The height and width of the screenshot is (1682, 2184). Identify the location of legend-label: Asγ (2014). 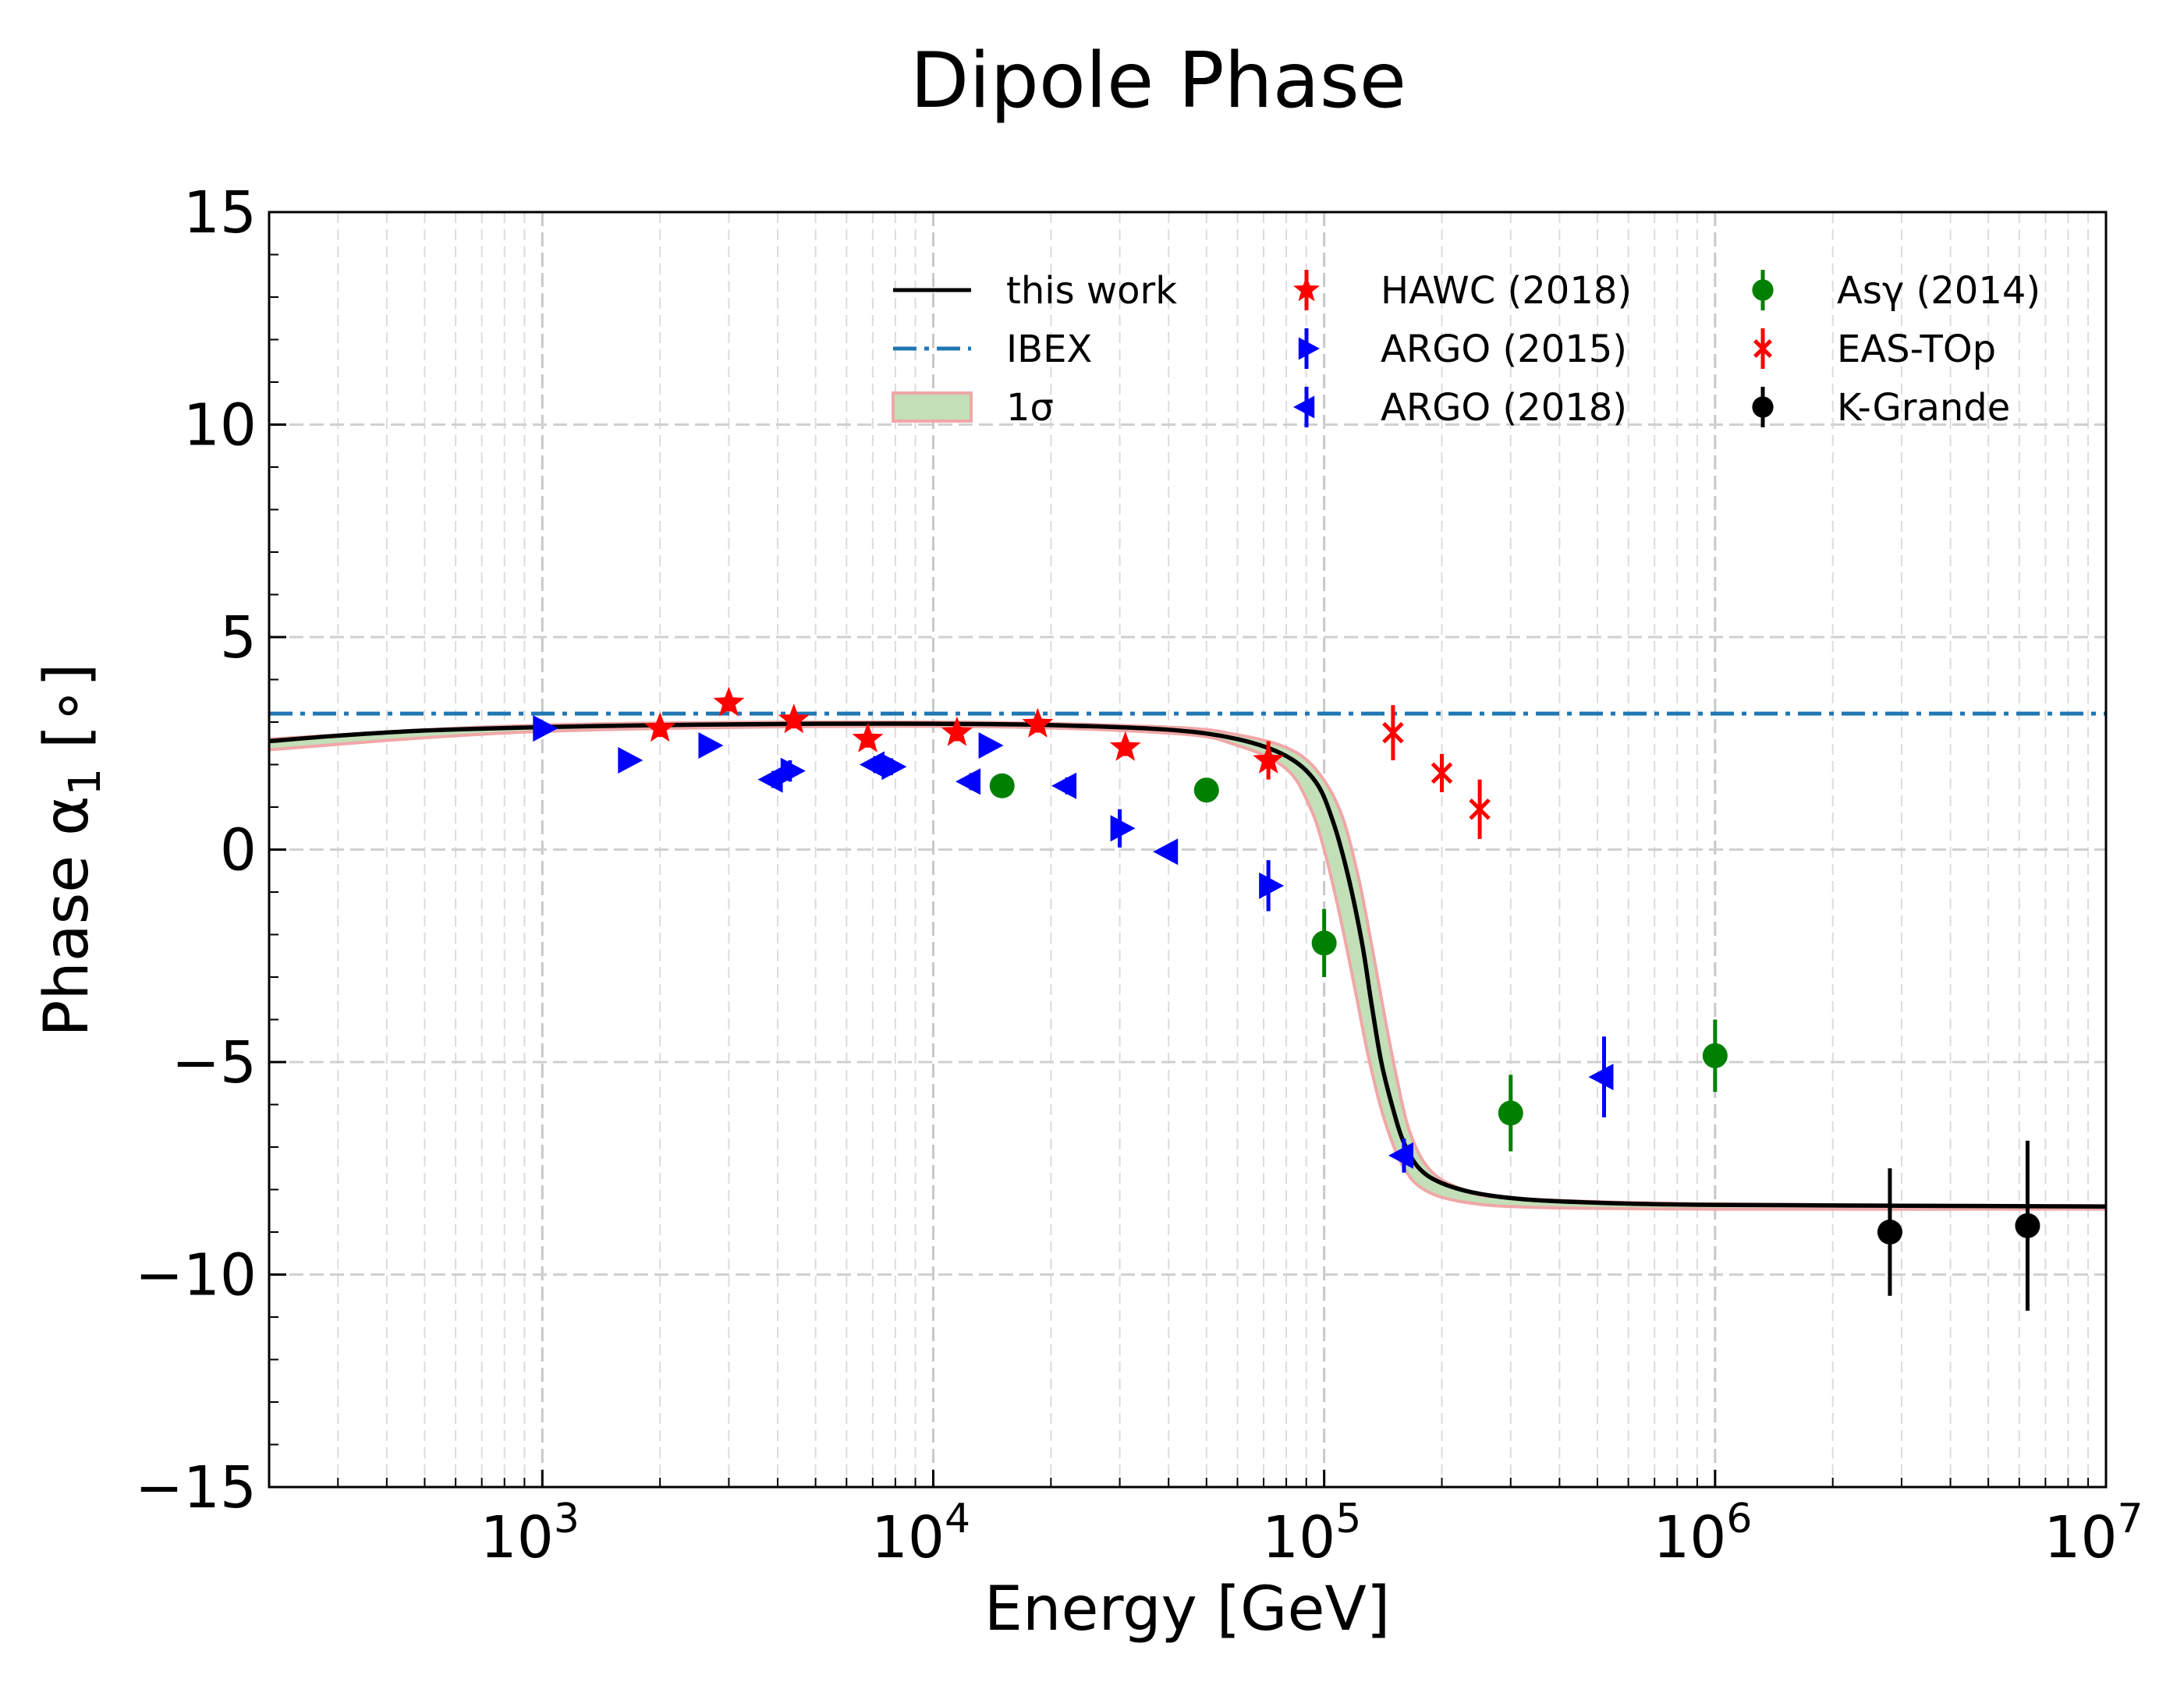
(1939, 291).